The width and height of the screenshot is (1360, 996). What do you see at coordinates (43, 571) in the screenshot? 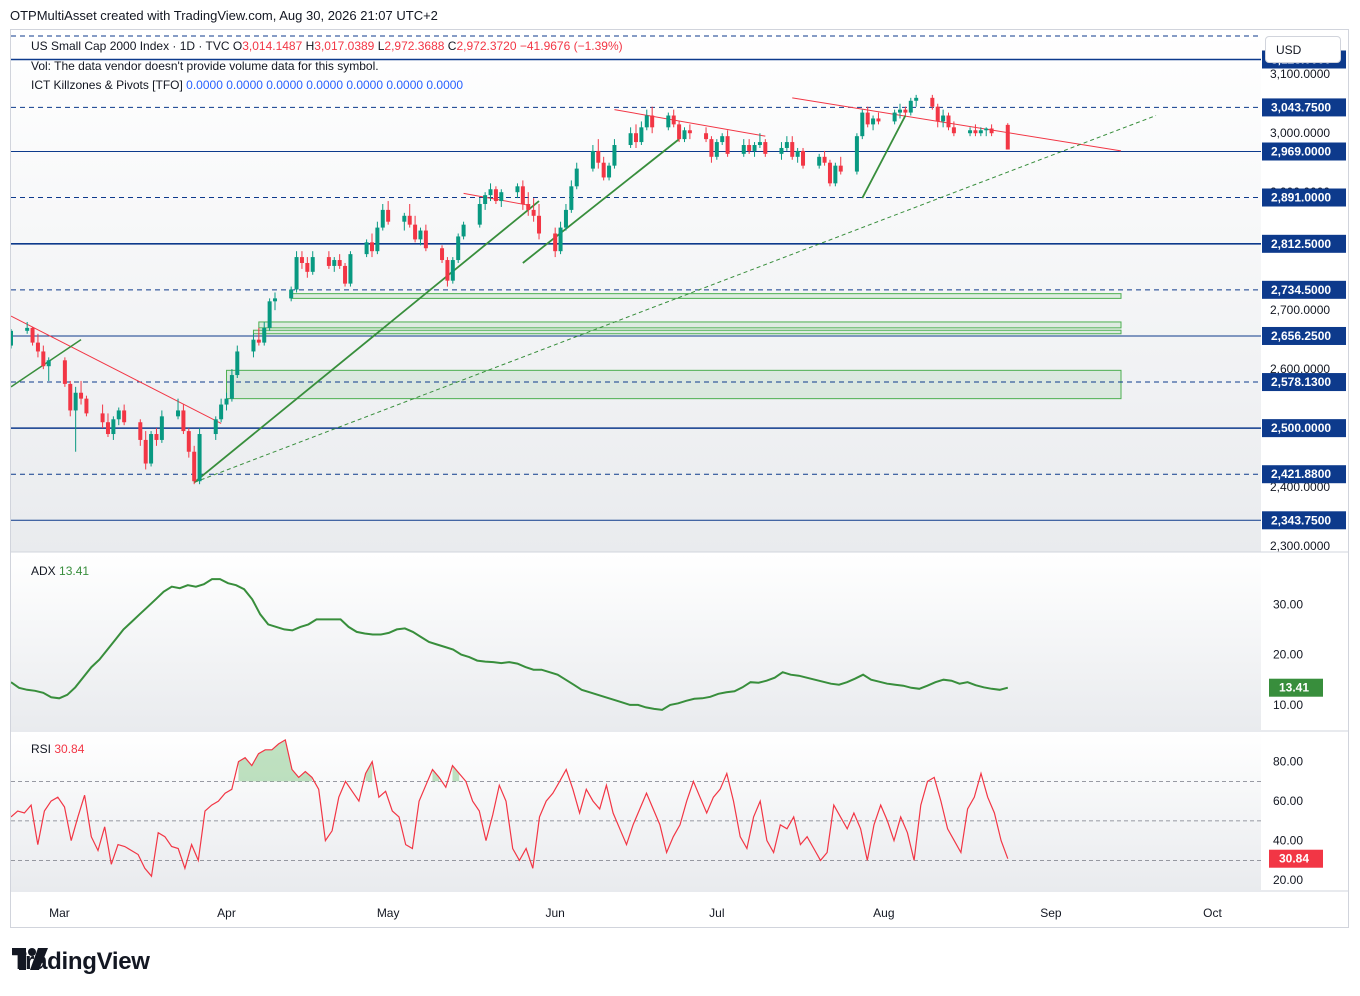
I see `adx-label: ADX` at bounding box center [43, 571].